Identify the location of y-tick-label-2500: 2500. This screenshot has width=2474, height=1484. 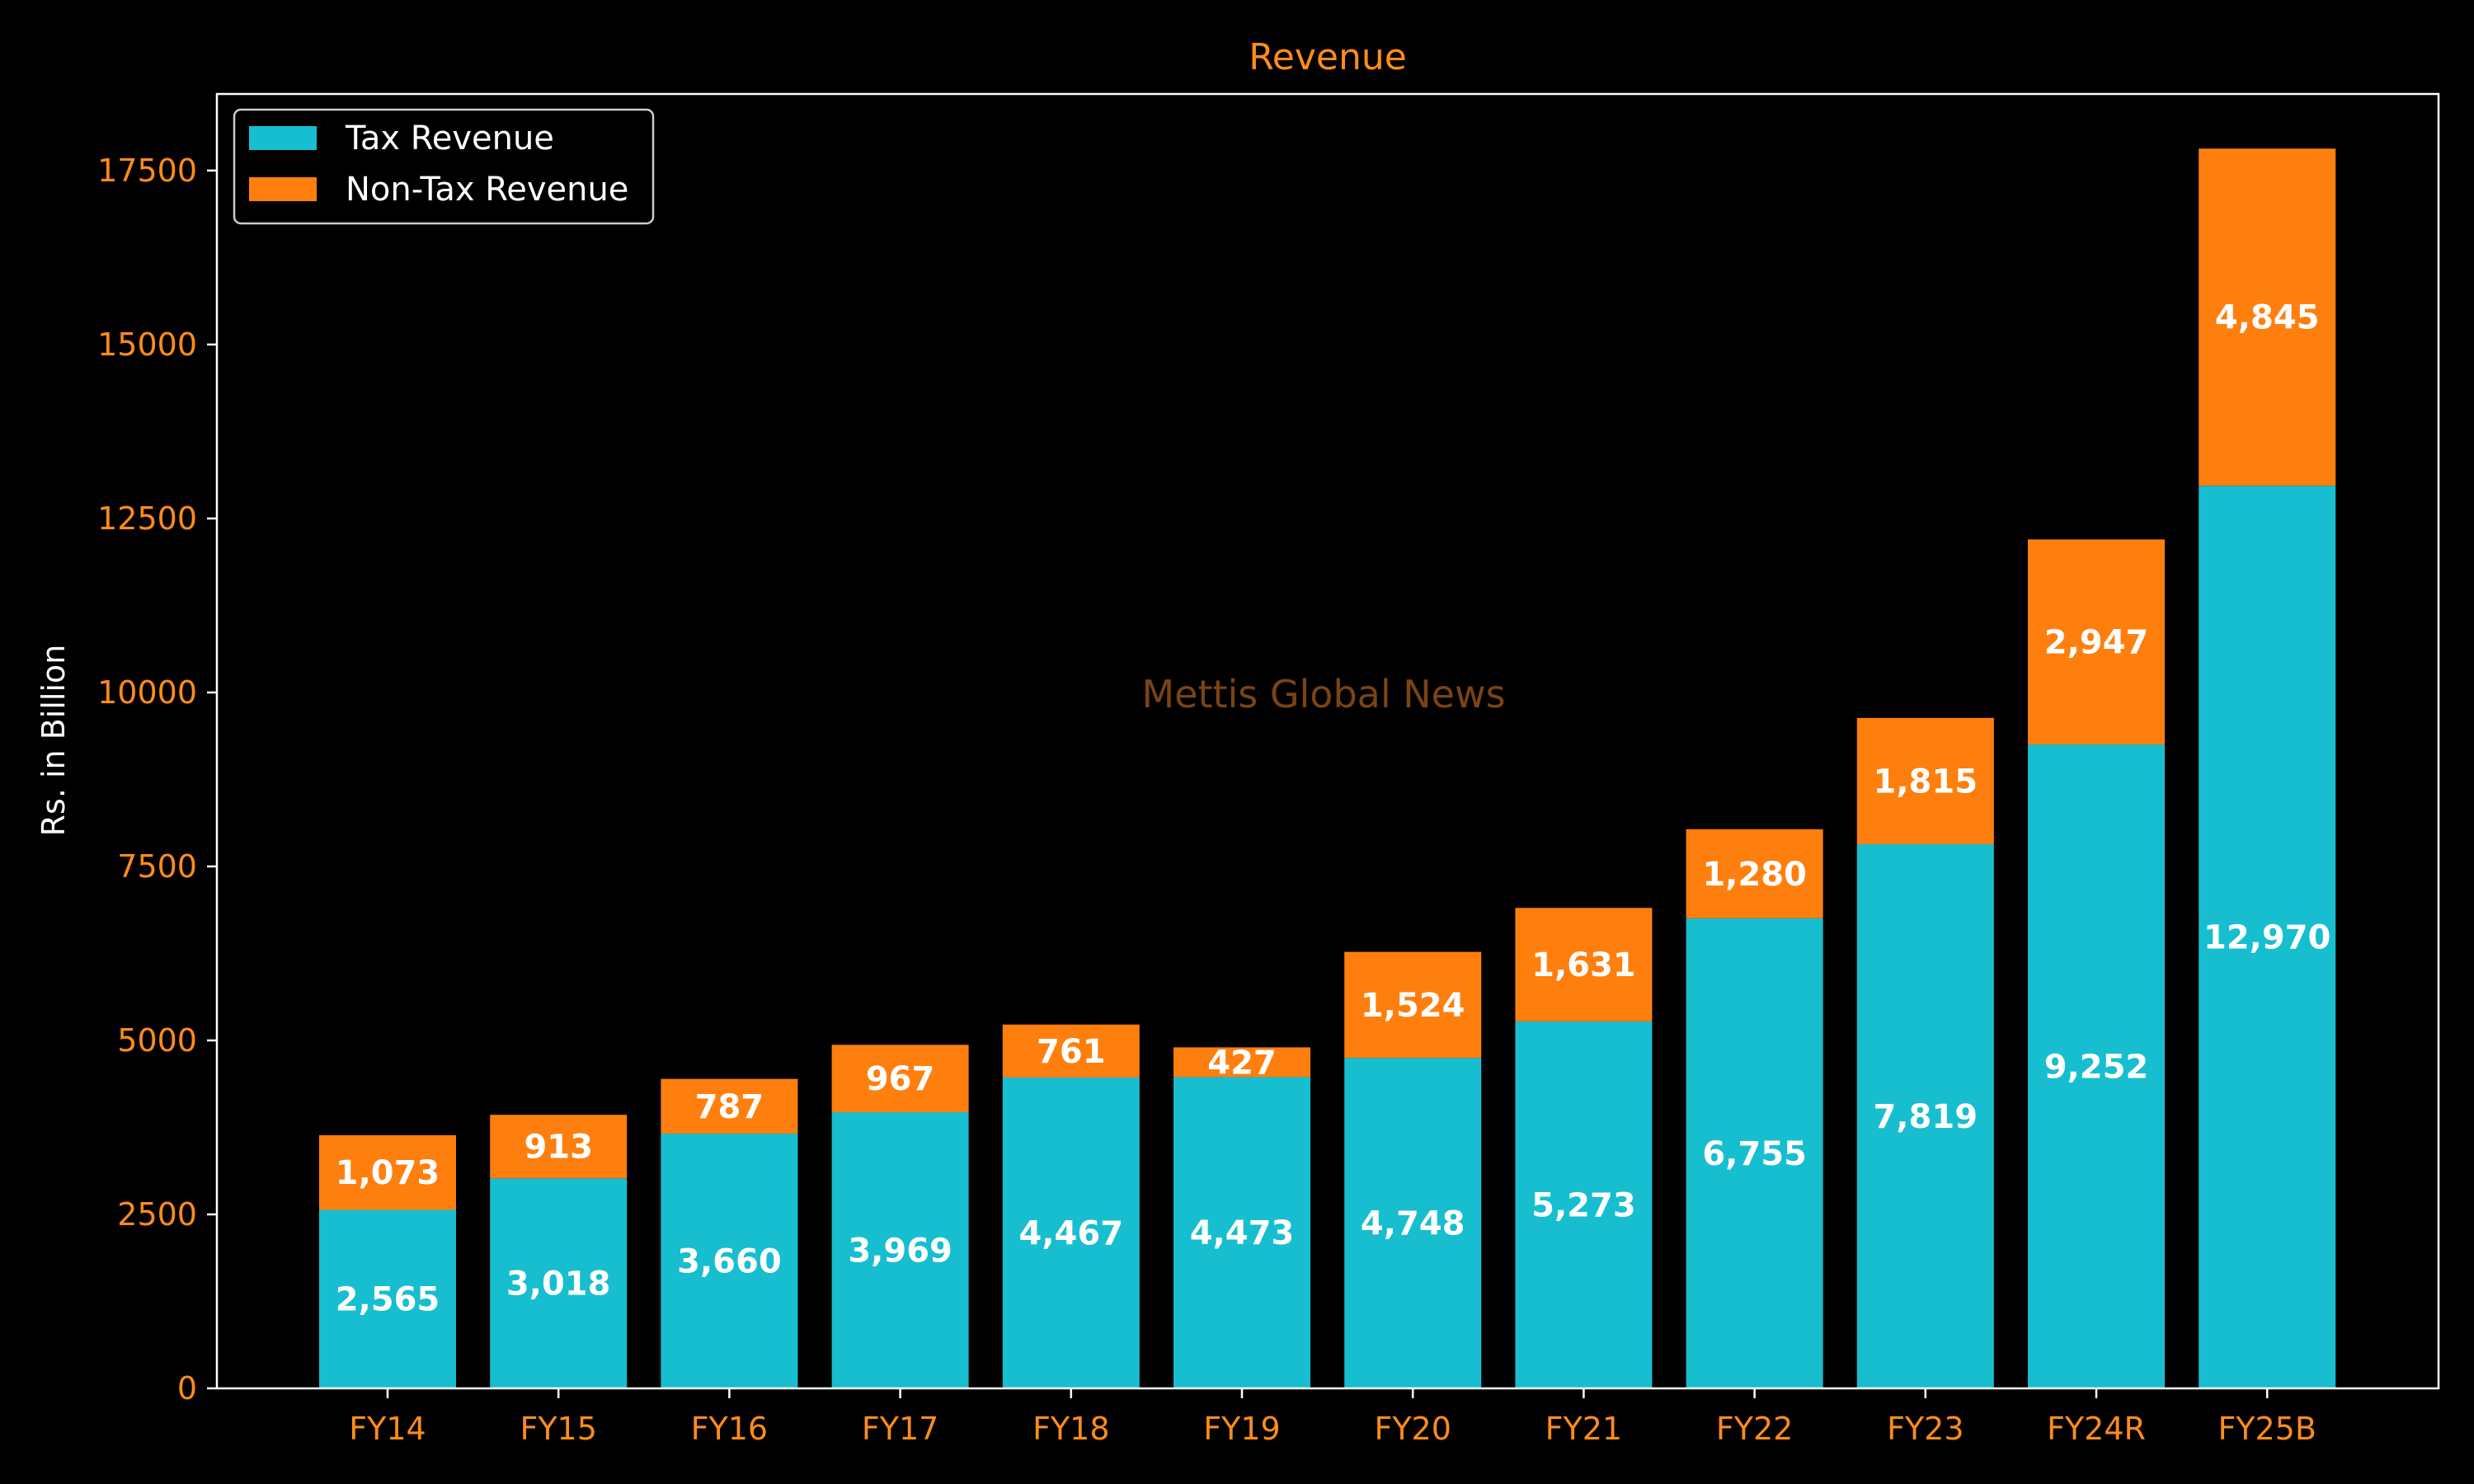
(157, 1214).